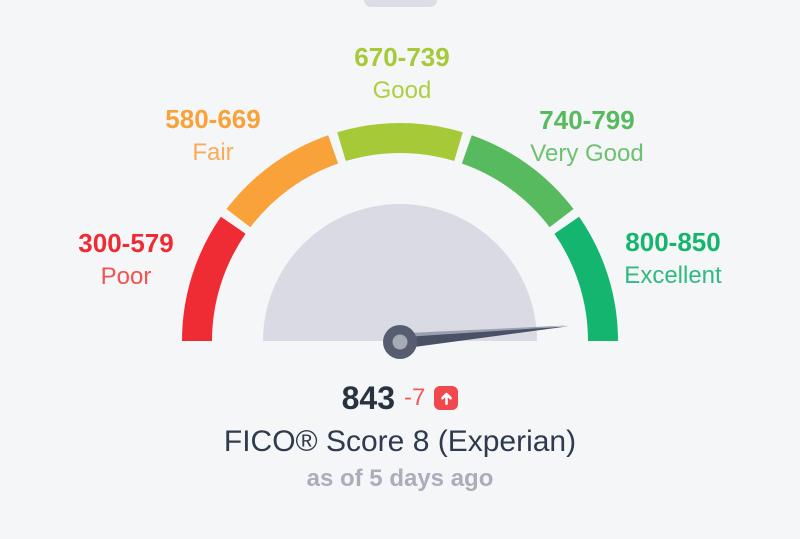 Image resolution: width=800 pixels, height=539 pixels. I want to click on score-asof: as of 5 days ago, so click(400, 478).